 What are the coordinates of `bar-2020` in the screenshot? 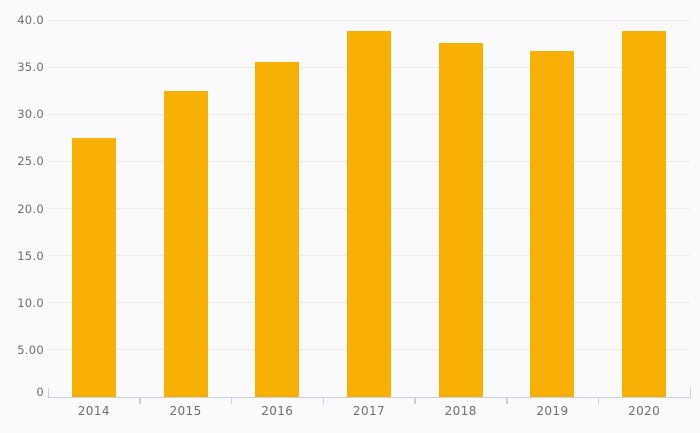 It's located at (644, 214).